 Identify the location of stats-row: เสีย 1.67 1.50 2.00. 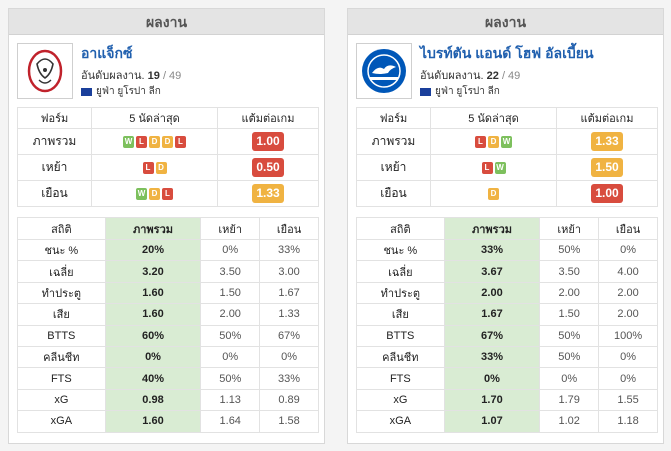
(507, 314).